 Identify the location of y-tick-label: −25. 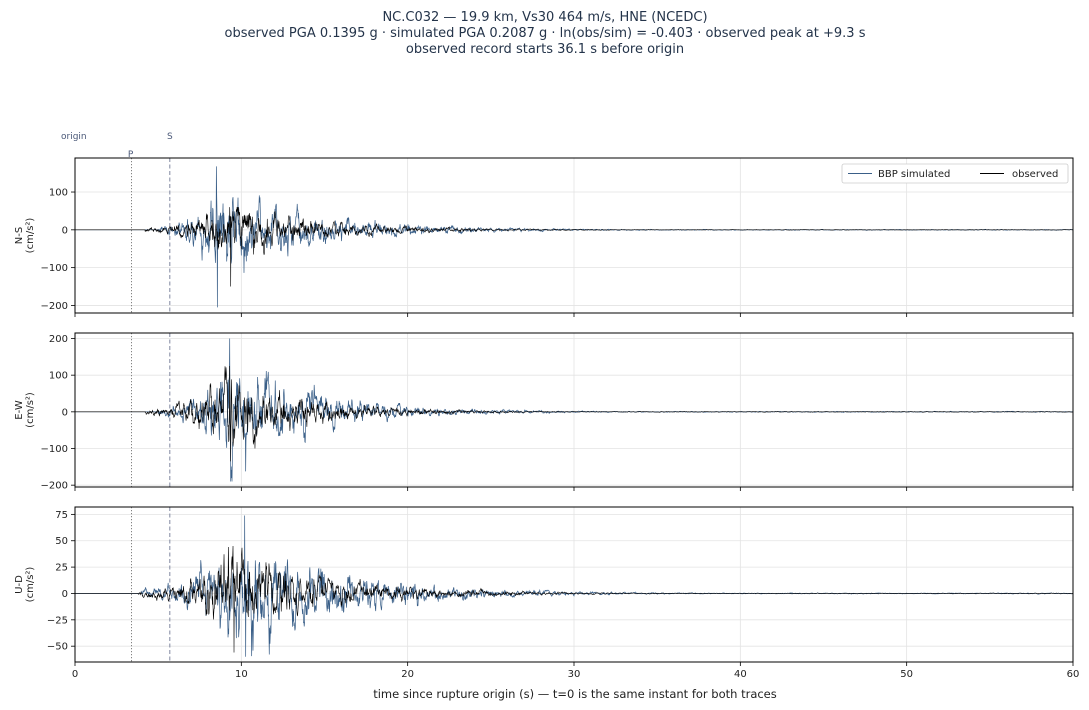
(57, 620).